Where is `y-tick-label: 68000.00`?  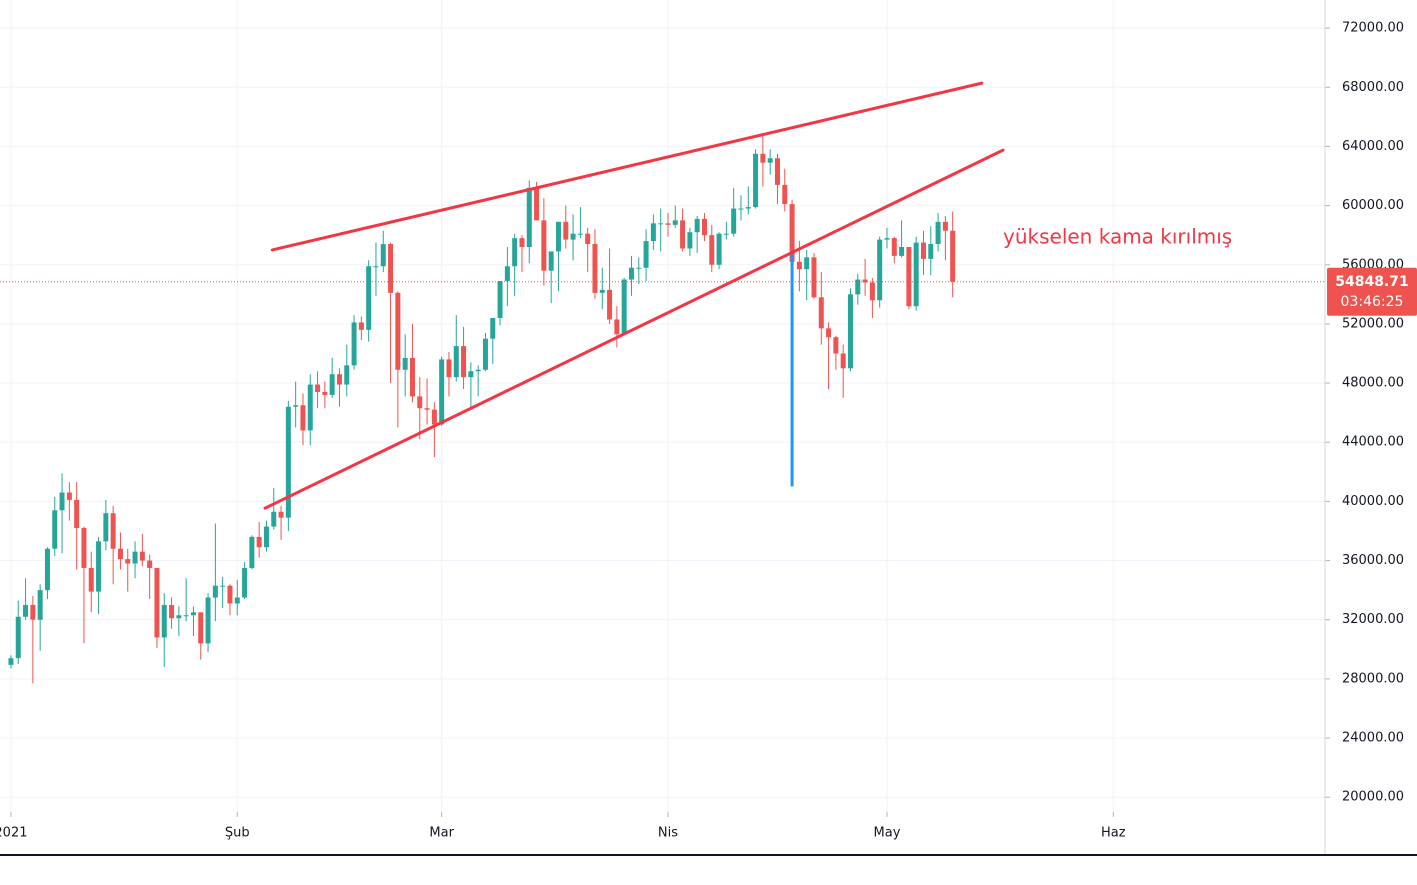
y-tick-label: 68000.00 is located at coordinates (1373, 87).